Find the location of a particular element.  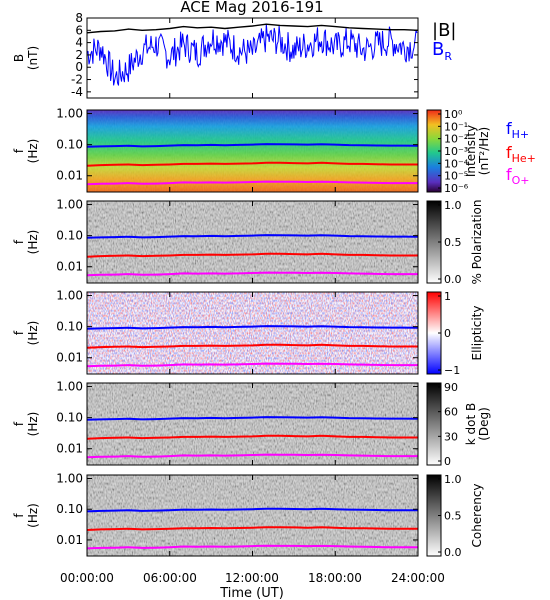

y-axis-label: B(nT) is located at coordinates (26, 58).